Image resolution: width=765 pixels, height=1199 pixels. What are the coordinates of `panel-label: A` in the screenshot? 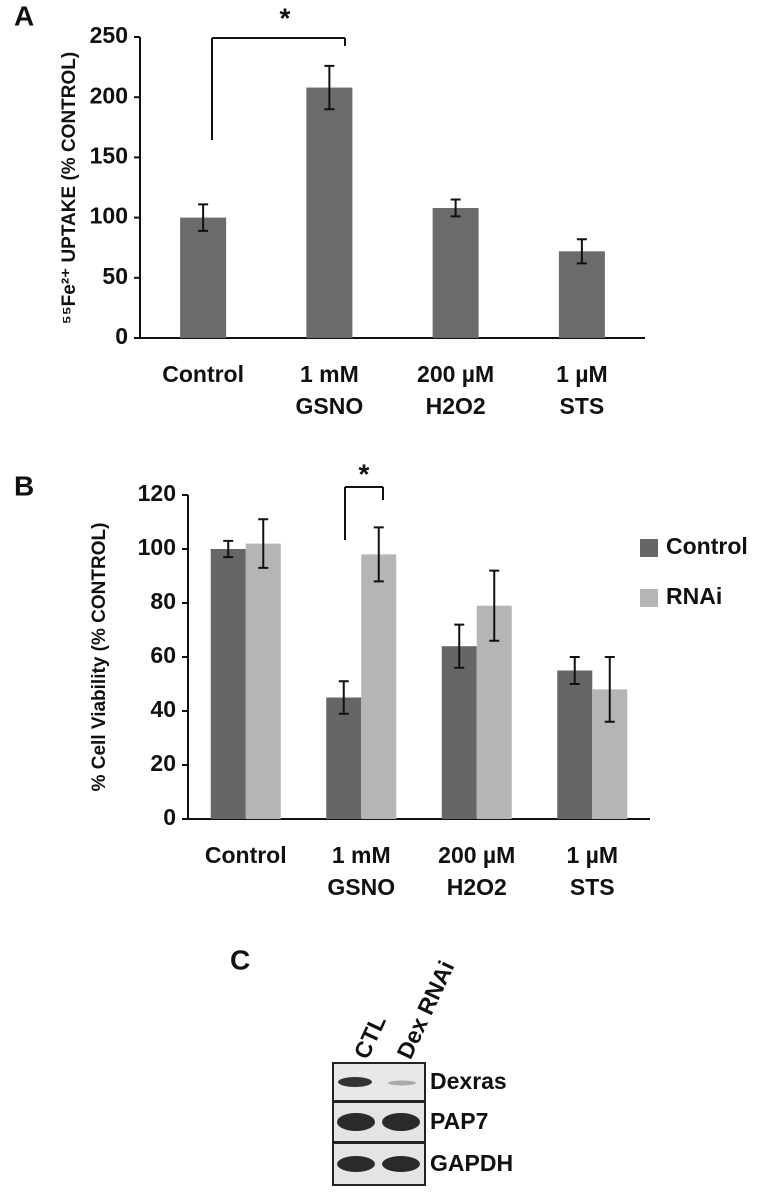 It's located at (24, 15).